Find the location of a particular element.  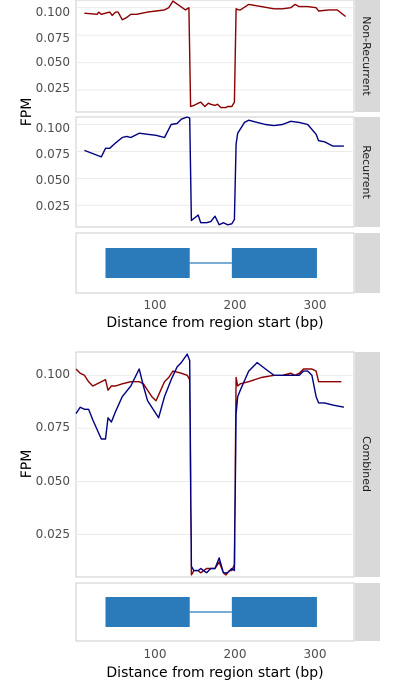

panel-recurrent: 0.100 0.075 0.050 0.025 Recurrent is located at coordinates (208, 172).